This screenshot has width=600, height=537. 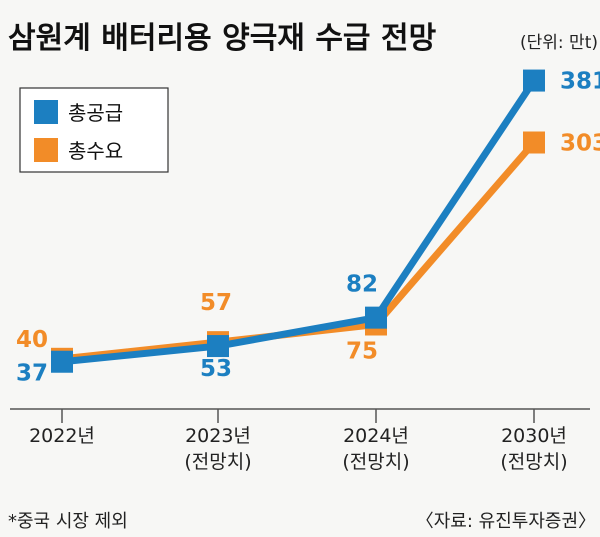 I want to click on x-tick-label-line: 2024년, so click(x=376, y=436).